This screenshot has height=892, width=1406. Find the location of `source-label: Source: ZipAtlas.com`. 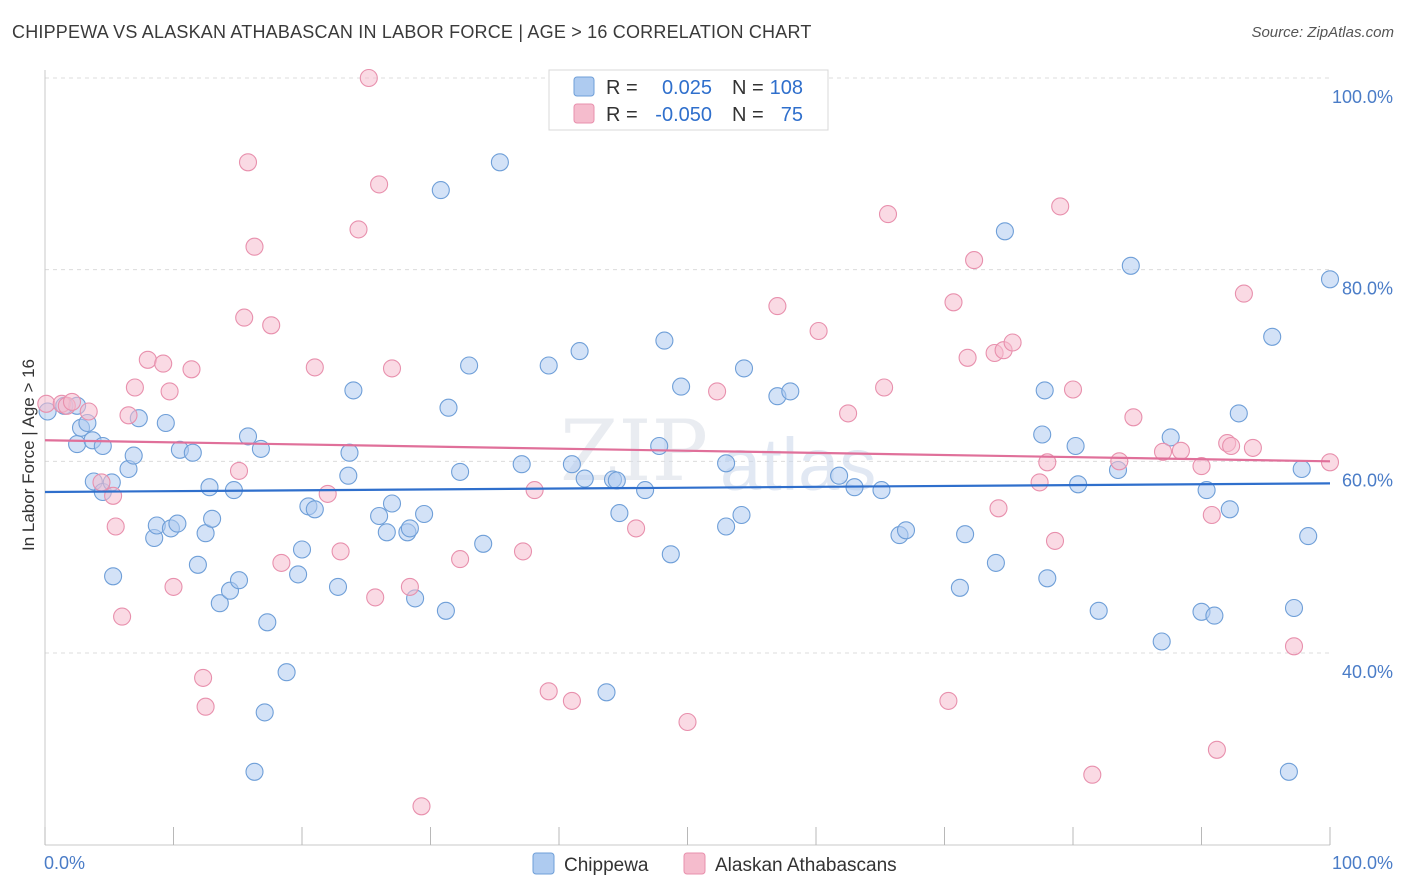

source-label: Source: ZipAtlas.com is located at coordinates (1322, 32).